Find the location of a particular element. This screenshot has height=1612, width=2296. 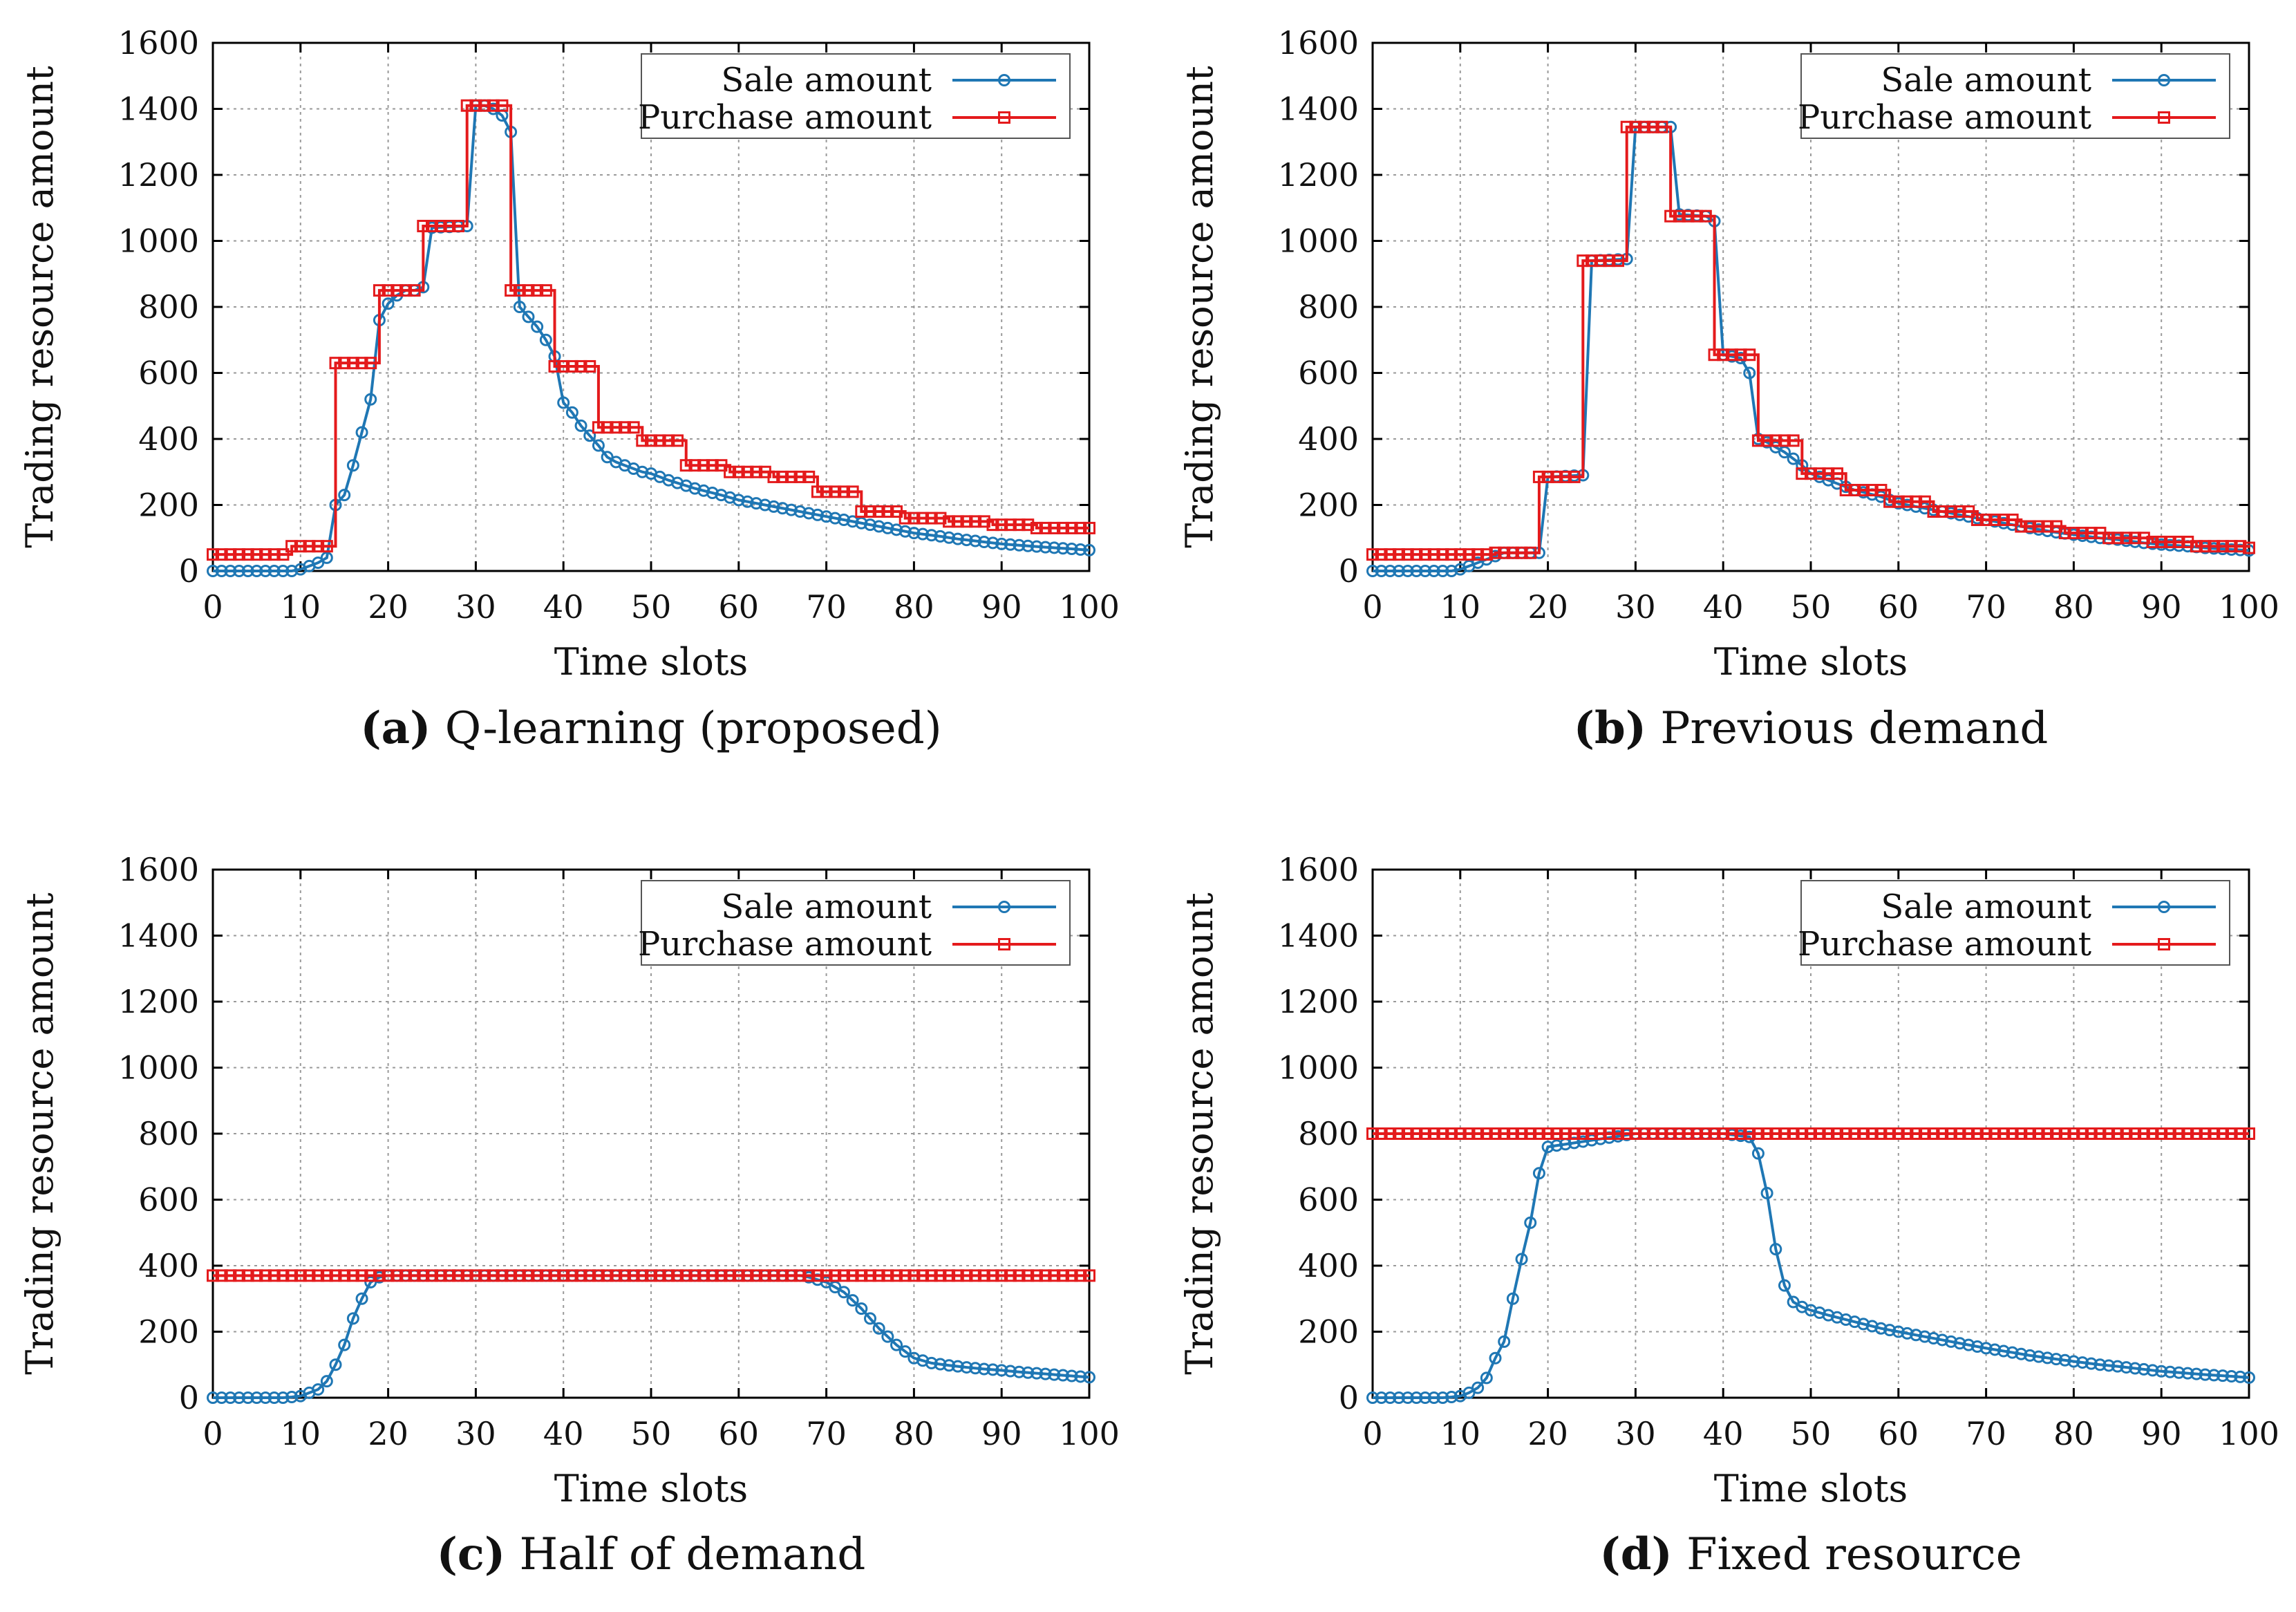

x-tick-label: 20 is located at coordinates (388, 1433).